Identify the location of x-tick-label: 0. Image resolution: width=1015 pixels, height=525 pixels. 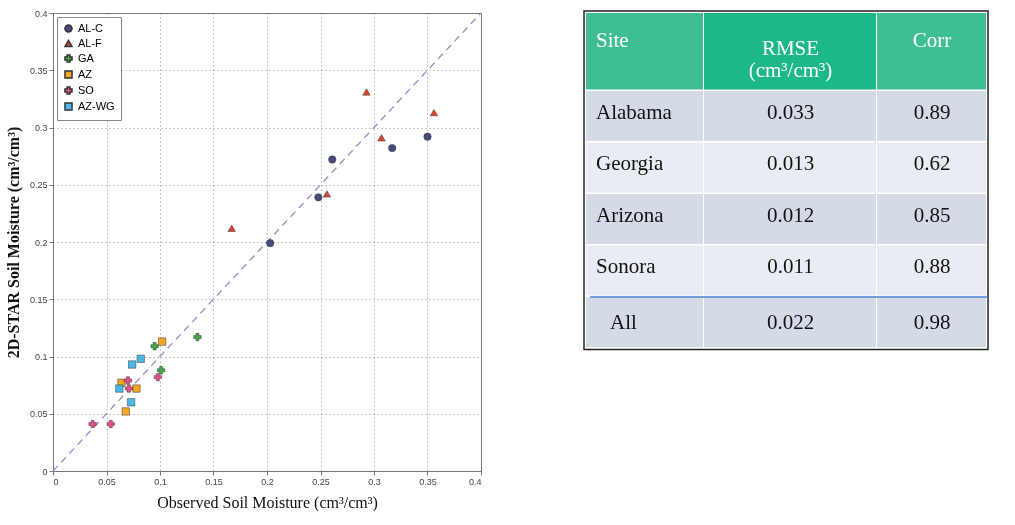
(56, 481).